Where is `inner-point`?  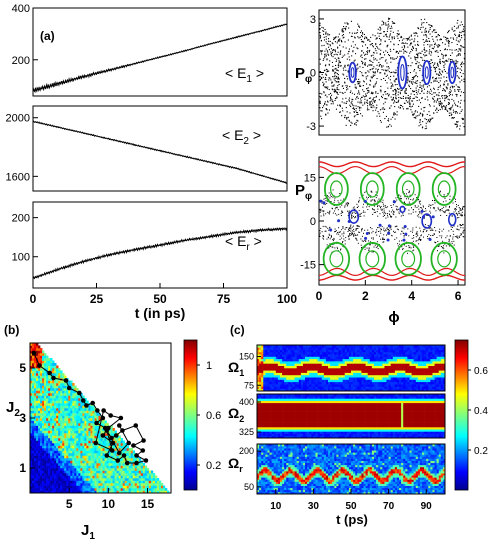 inner-point is located at coordinates (367, 234).